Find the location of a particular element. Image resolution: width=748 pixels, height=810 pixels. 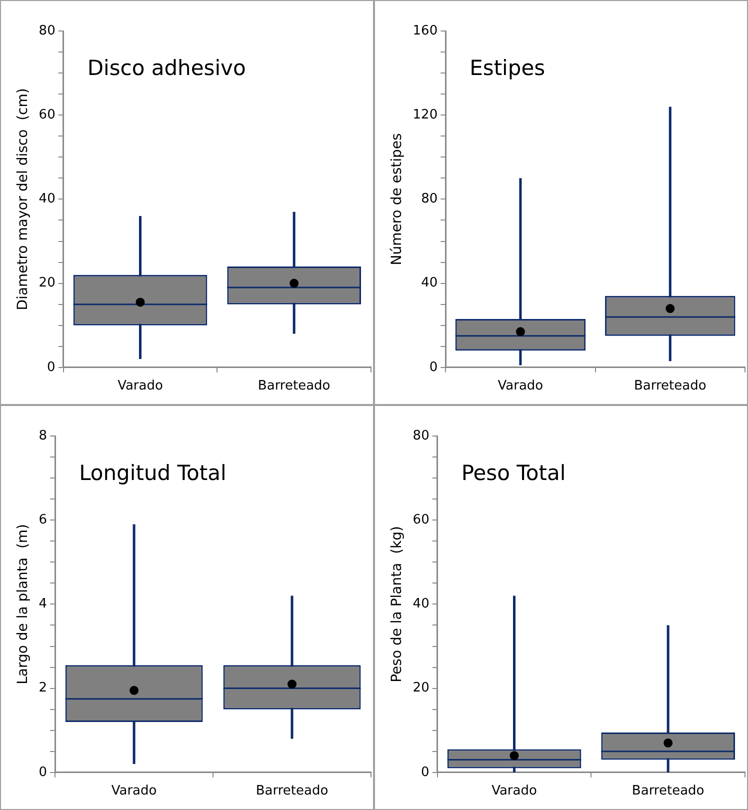

text: Peso Total is located at coordinates (513, 472).